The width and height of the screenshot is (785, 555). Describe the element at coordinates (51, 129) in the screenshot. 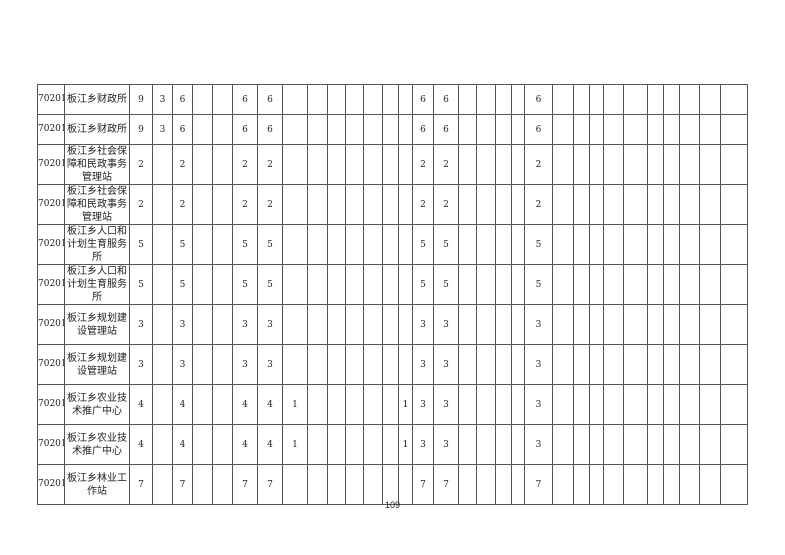

I see `unit-code: 702016002` at that location.